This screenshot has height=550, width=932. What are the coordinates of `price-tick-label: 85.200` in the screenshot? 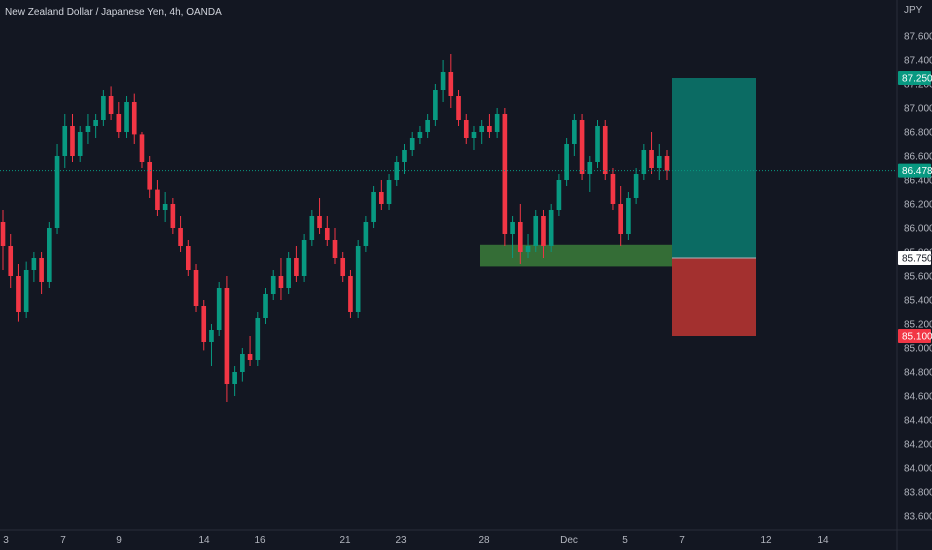 It's located at (918, 325).